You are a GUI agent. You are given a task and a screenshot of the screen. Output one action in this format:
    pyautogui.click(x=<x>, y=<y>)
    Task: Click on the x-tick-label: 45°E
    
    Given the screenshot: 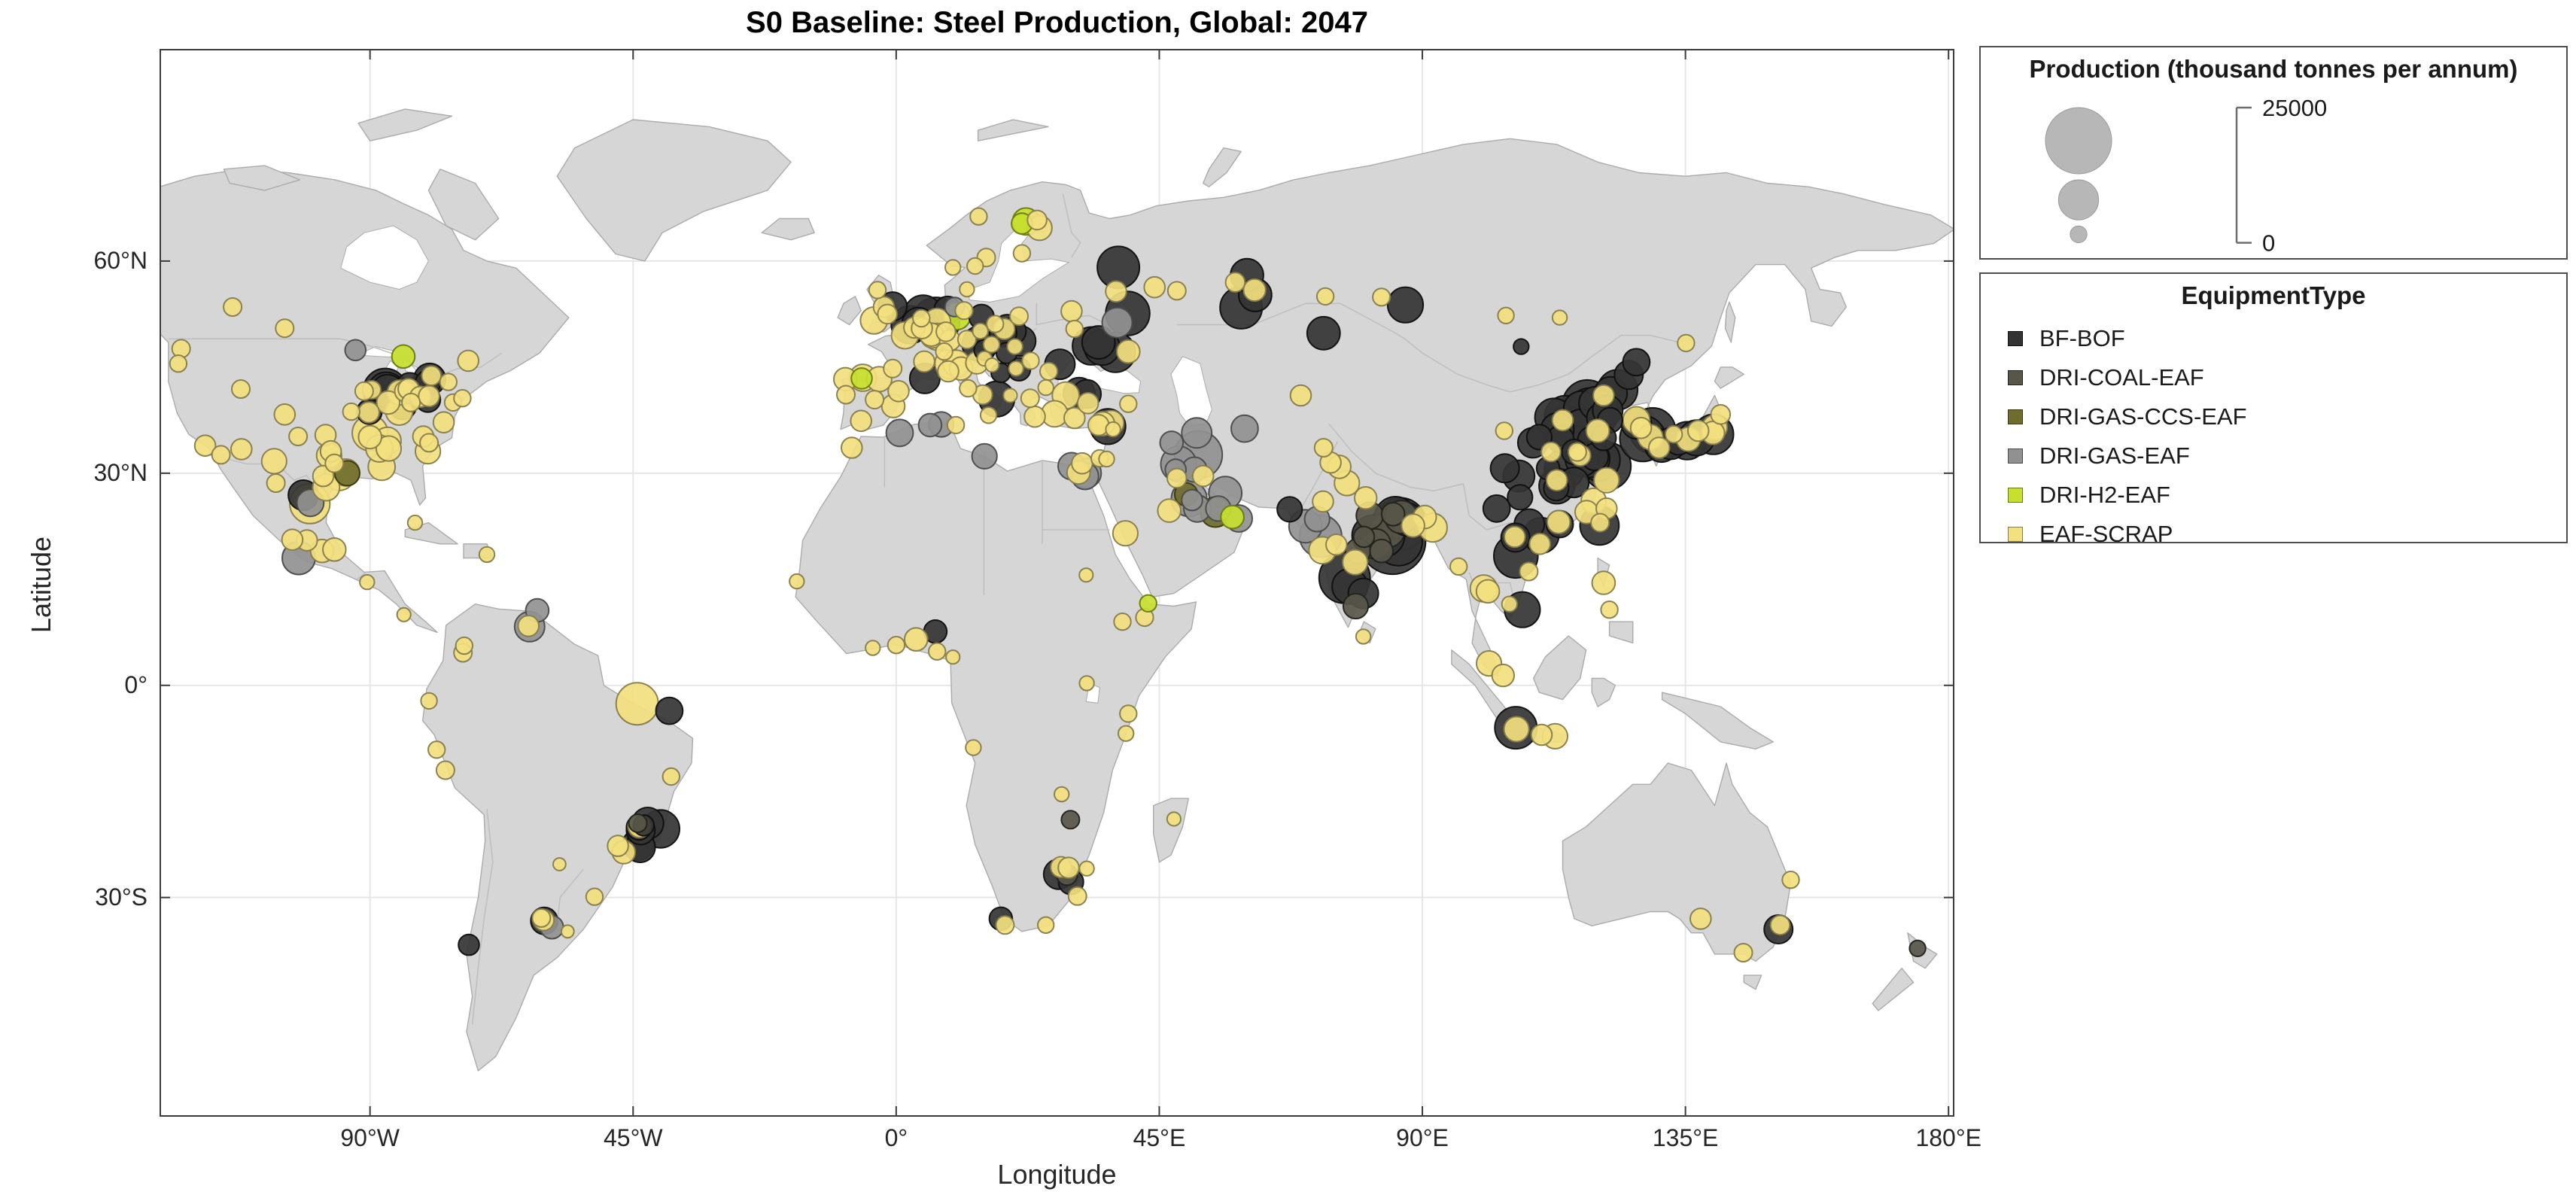 What is the action you would take?
    pyautogui.click(x=1159, y=1138)
    